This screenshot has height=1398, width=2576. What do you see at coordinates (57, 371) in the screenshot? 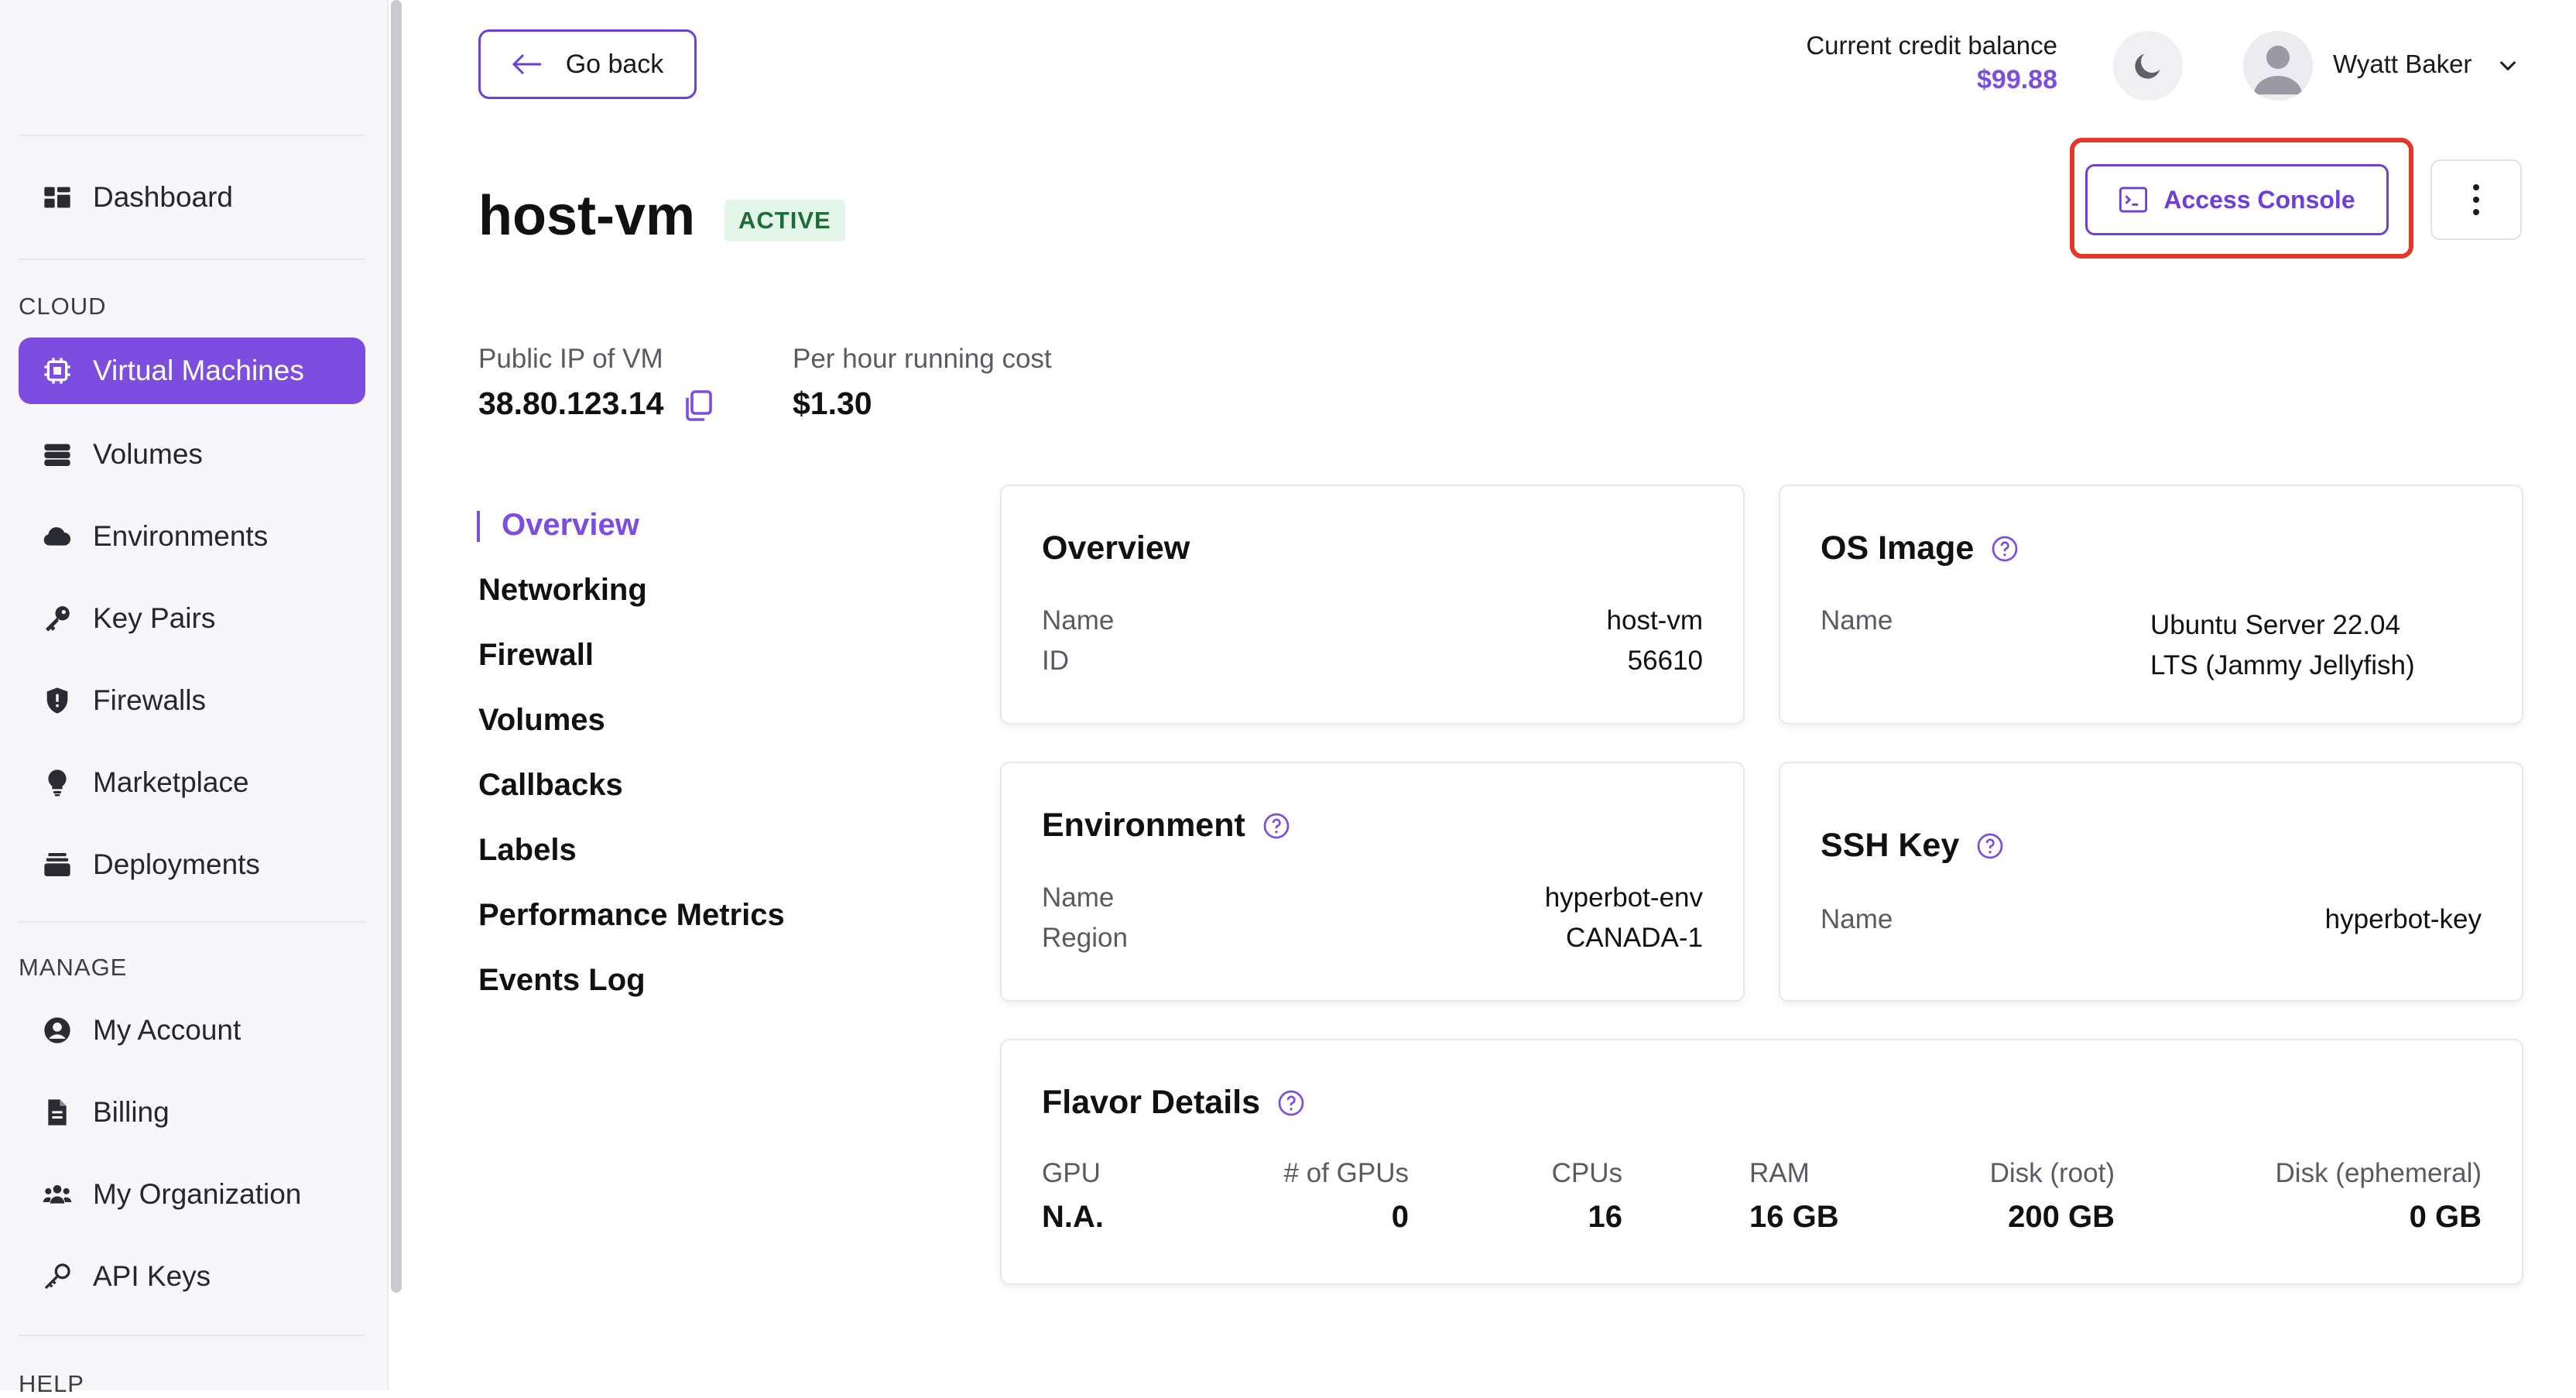
I see `chip-icon` at bounding box center [57, 371].